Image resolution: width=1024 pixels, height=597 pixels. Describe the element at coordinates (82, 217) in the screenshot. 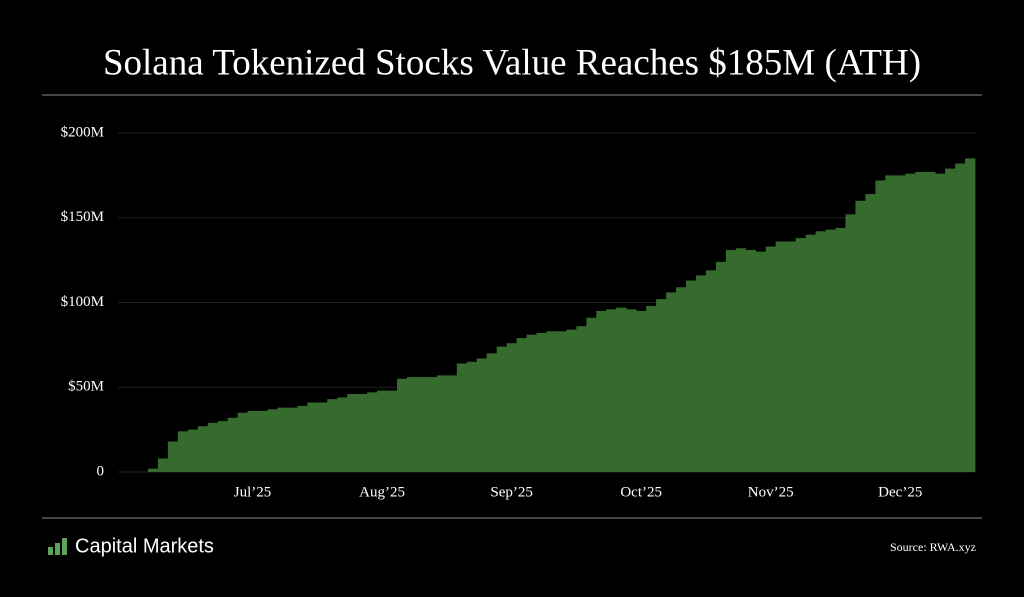

I see `y-tick-label: $150M` at that location.